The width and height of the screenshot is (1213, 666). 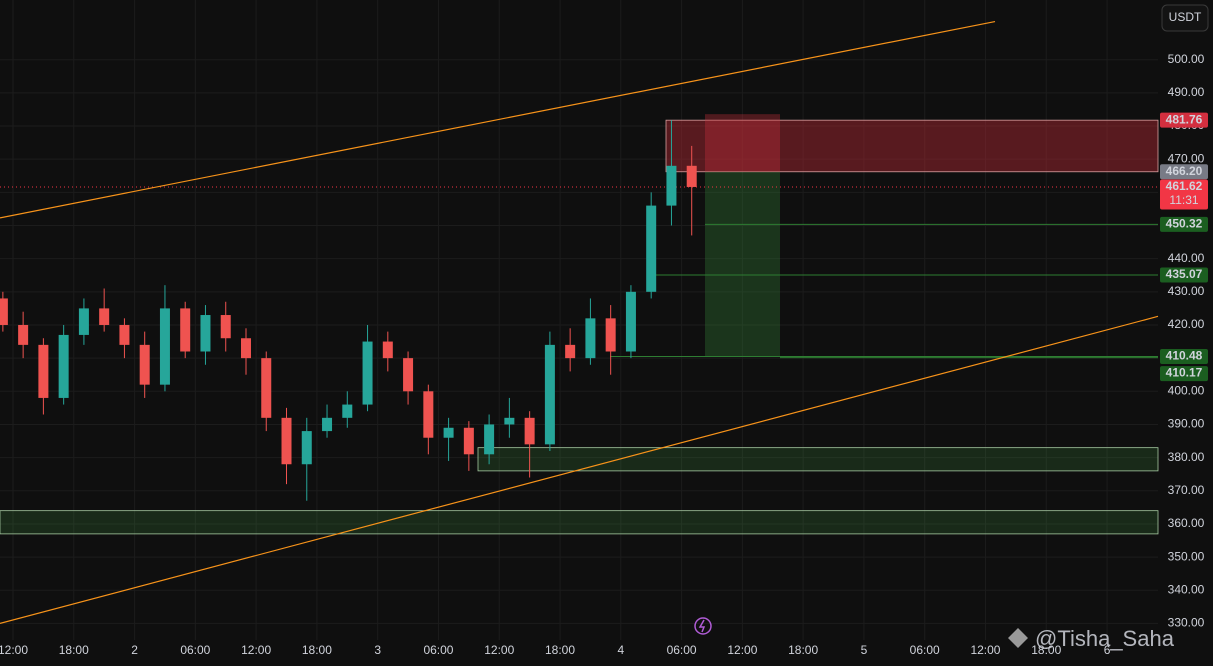 I want to click on y-tick-label: 420.00, so click(x=1186, y=324).